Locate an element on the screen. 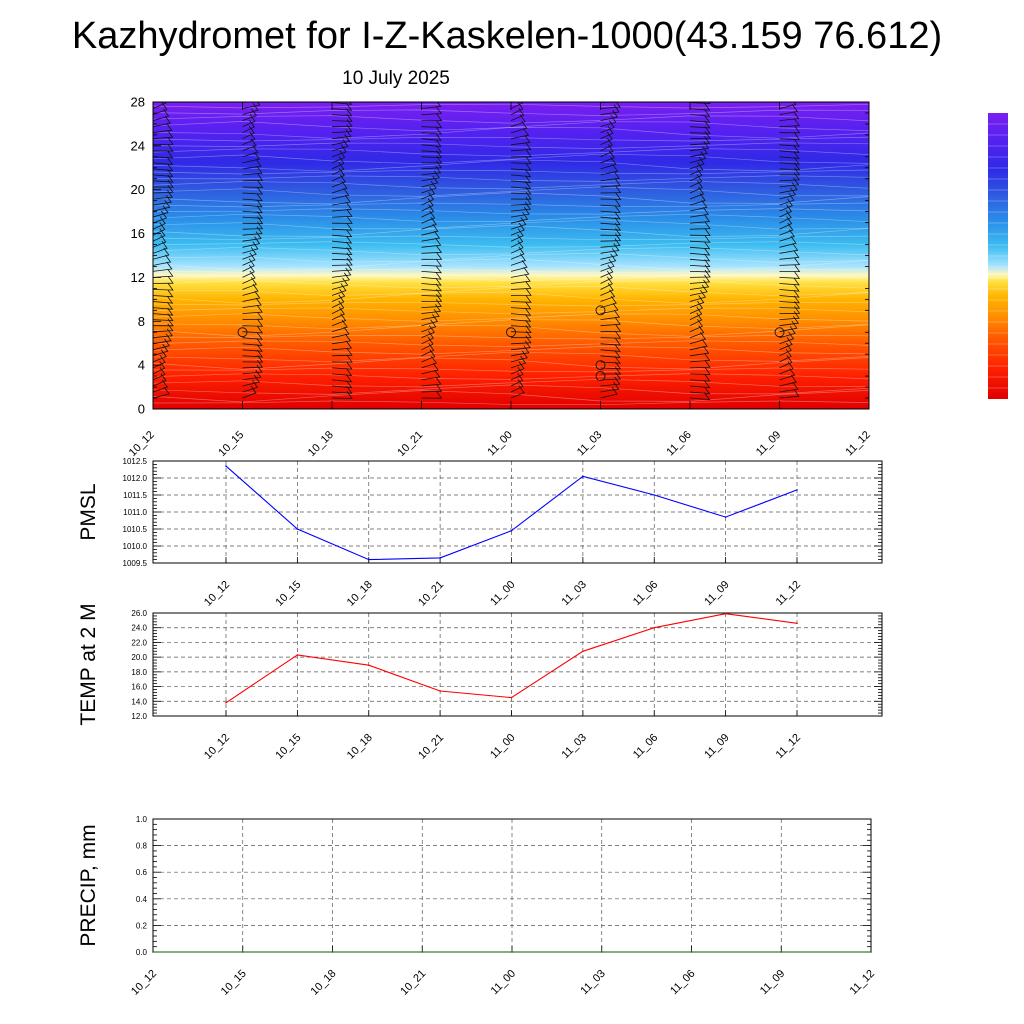 Image resolution: width=1024 pixels, height=1024 pixels. heatmap-ytick-label: 24 is located at coordinates (138, 145).